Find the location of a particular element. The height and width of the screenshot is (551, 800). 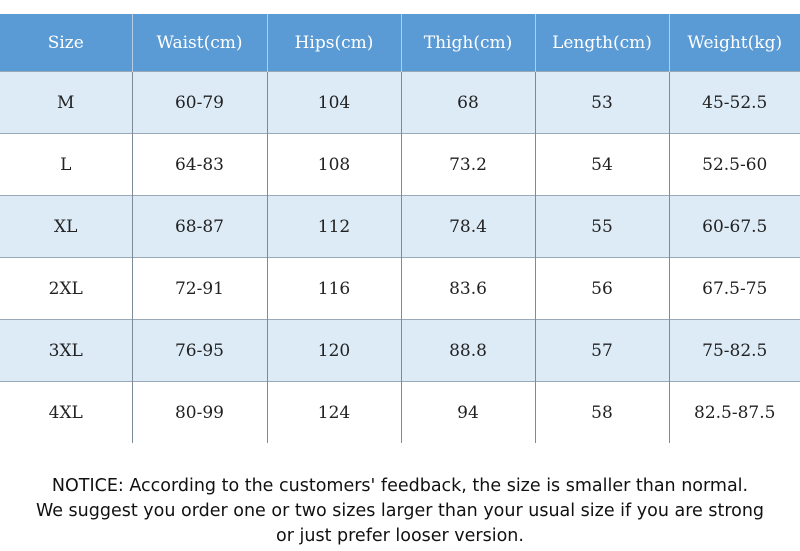

cell-weight: 52.5-60 is located at coordinates (734, 164).